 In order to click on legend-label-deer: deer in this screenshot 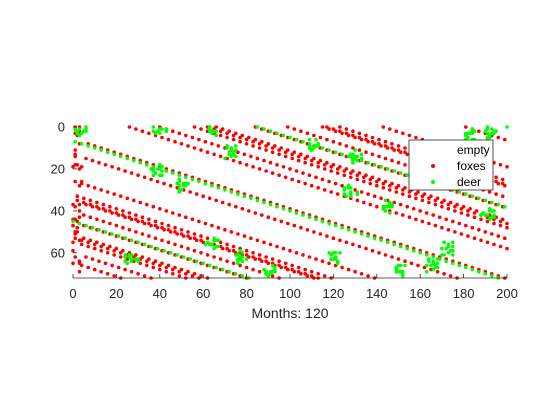, I will do `click(469, 182)`.